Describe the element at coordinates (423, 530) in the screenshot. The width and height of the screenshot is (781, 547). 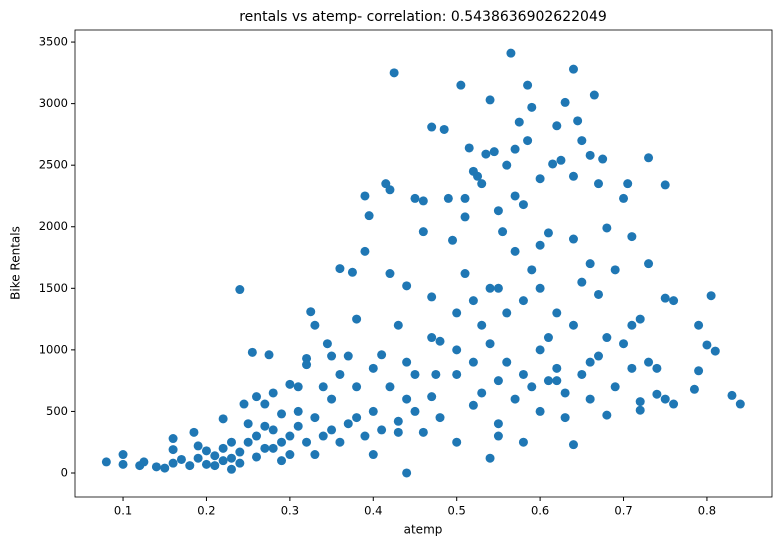
I see `x-axis-label: atemp` at that location.